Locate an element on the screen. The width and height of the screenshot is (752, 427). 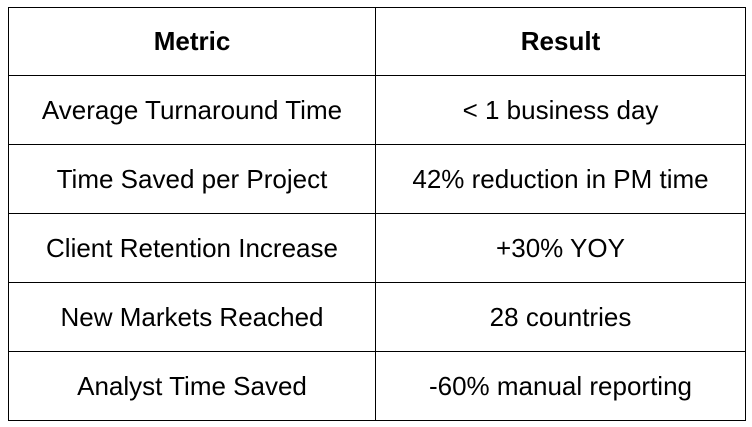
header-cell: Result is located at coordinates (560, 41).